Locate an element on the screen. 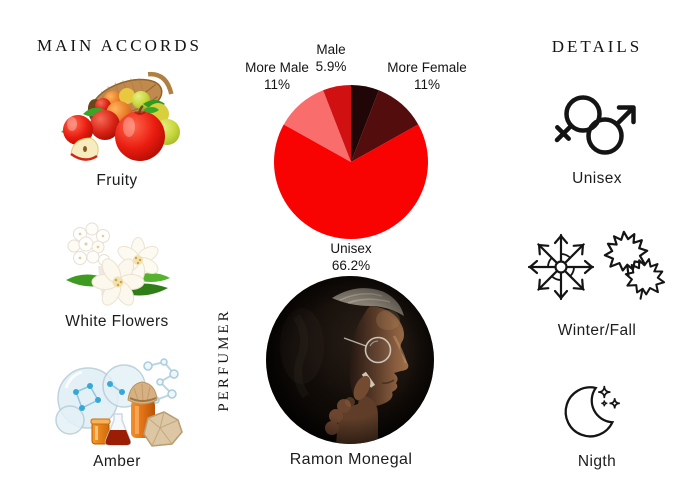  pie-label-more-male: More Male 11% is located at coordinates (277, 76).